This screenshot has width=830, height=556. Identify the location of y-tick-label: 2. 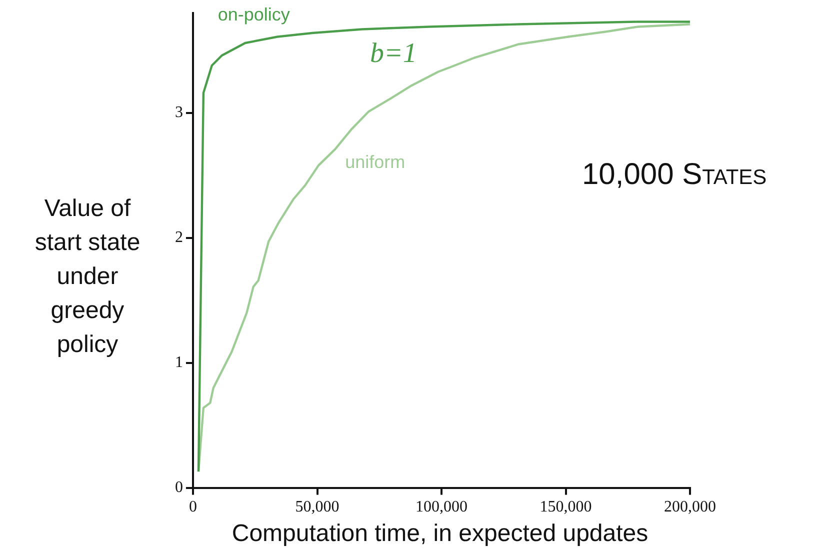
(179, 237).